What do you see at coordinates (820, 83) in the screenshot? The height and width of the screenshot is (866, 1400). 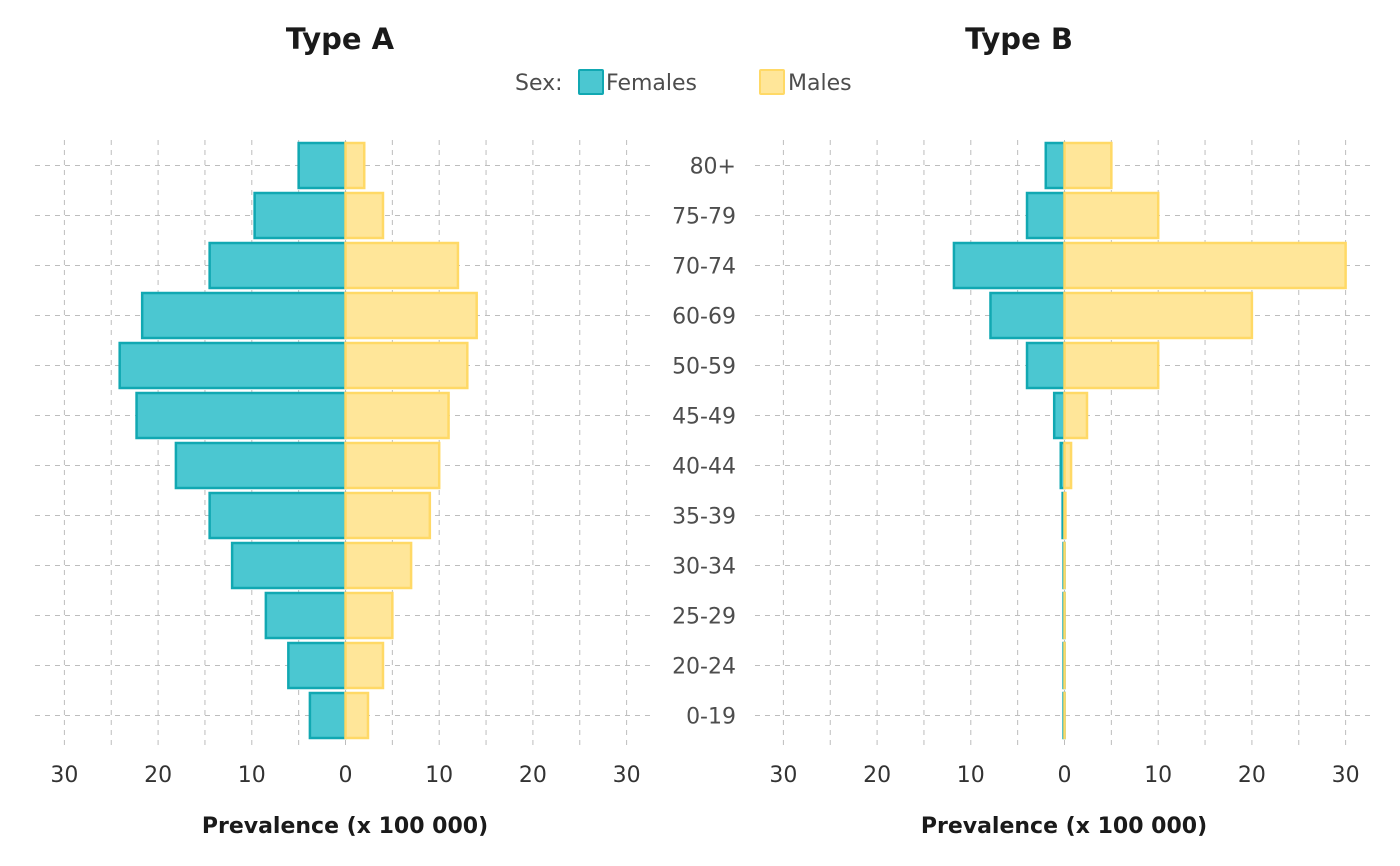 I see `legend-label-males: Males` at bounding box center [820, 83].